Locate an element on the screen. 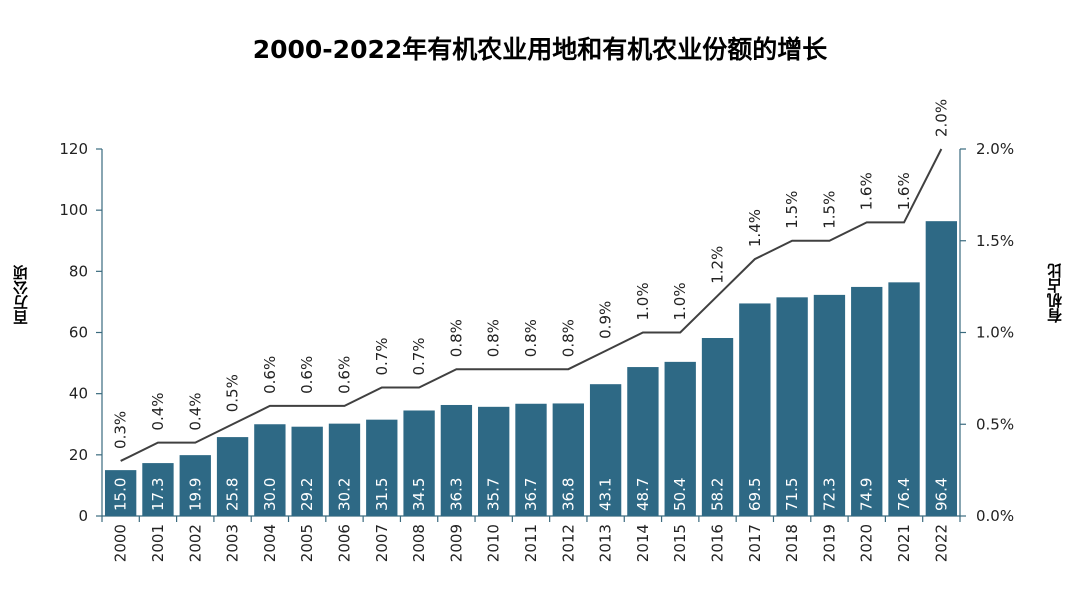 This screenshot has height=589, width=1080. y-left-tick-label: 60 is located at coordinates (78, 333).